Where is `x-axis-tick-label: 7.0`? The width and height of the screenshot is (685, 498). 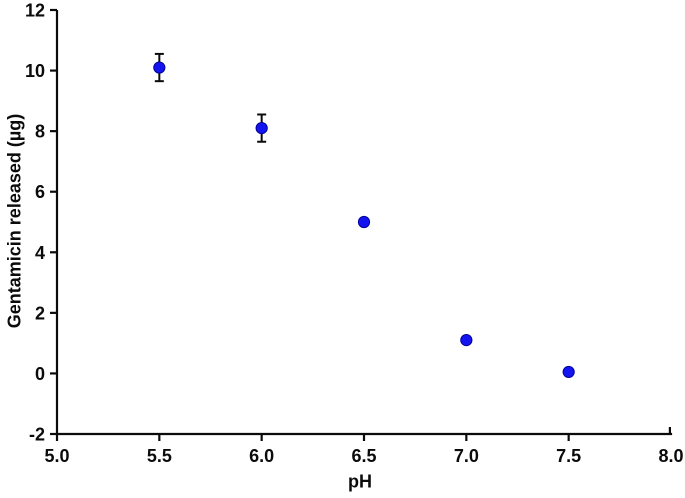 x-axis-tick-label: 7.0 is located at coordinates (466, 456).